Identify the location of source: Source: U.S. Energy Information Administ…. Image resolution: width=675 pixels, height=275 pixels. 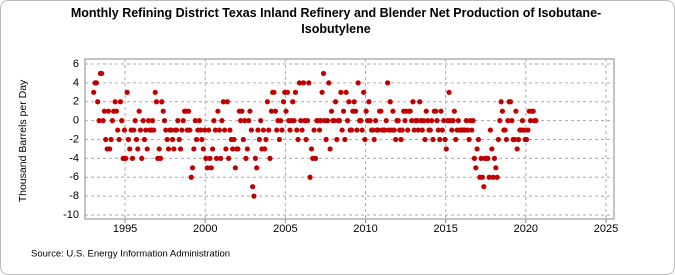
(130, 254).